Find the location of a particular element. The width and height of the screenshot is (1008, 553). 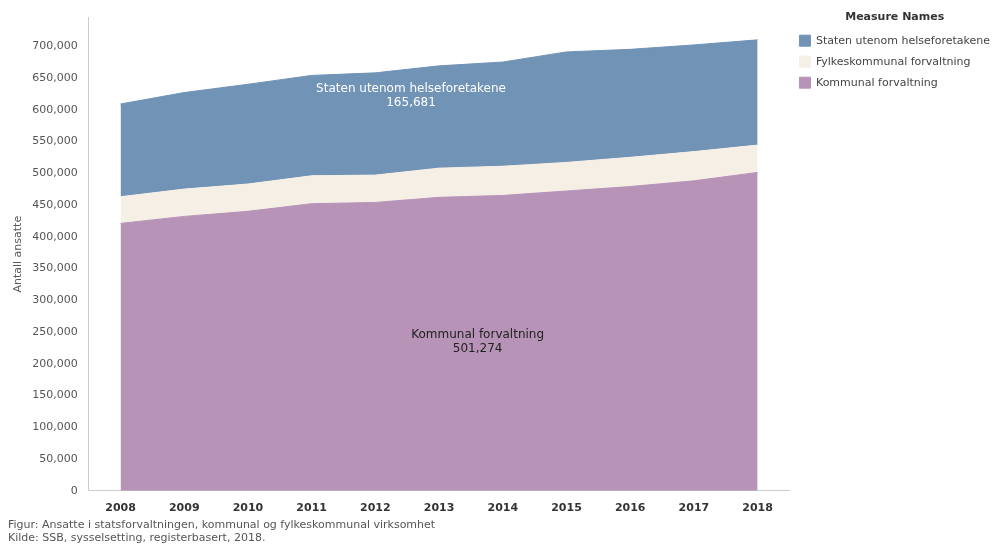

y-tick-label: 50,000 is located at coordinates (58, 458).